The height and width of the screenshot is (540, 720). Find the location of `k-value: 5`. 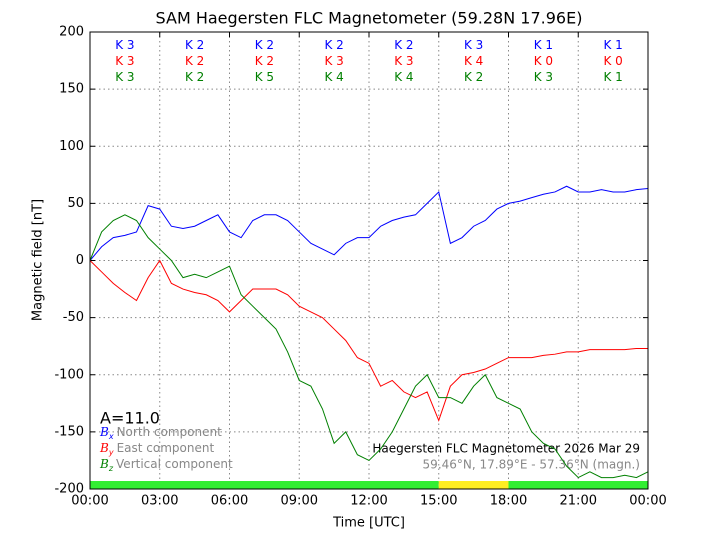

k-value: 5 is located at coordinates (270, 77).